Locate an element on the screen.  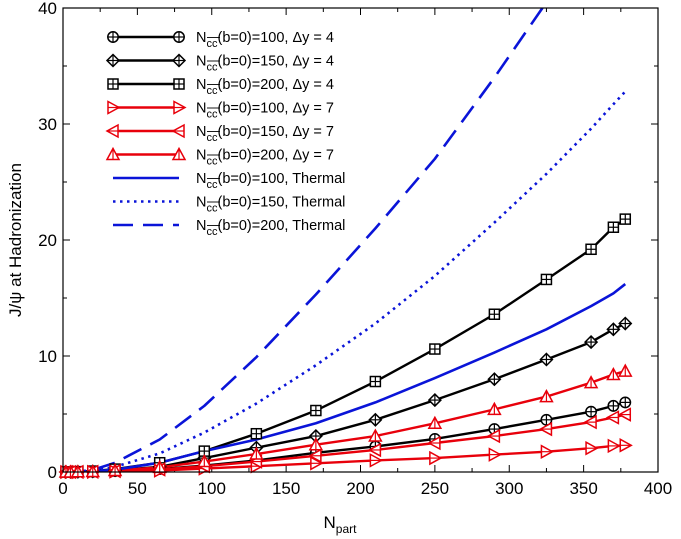
legend-label-3: Ncc(b=0)=200, Δy = 4 is located at coordinates (265, 87).